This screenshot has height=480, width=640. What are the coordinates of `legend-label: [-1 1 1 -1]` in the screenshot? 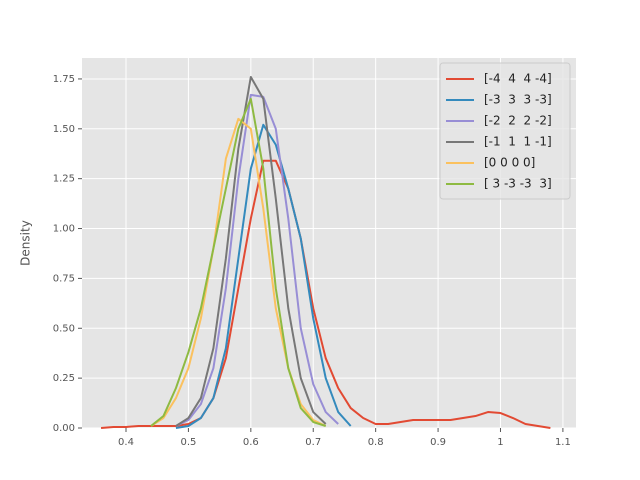 It's located at (518, 142).